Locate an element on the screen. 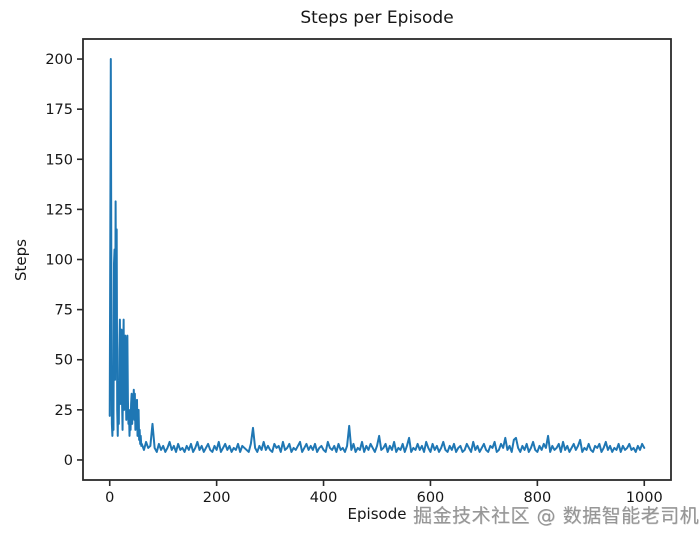 The height and width of the screenshot is (536, 700). y-tick-label: 125 is located at coordinates (59, 210).